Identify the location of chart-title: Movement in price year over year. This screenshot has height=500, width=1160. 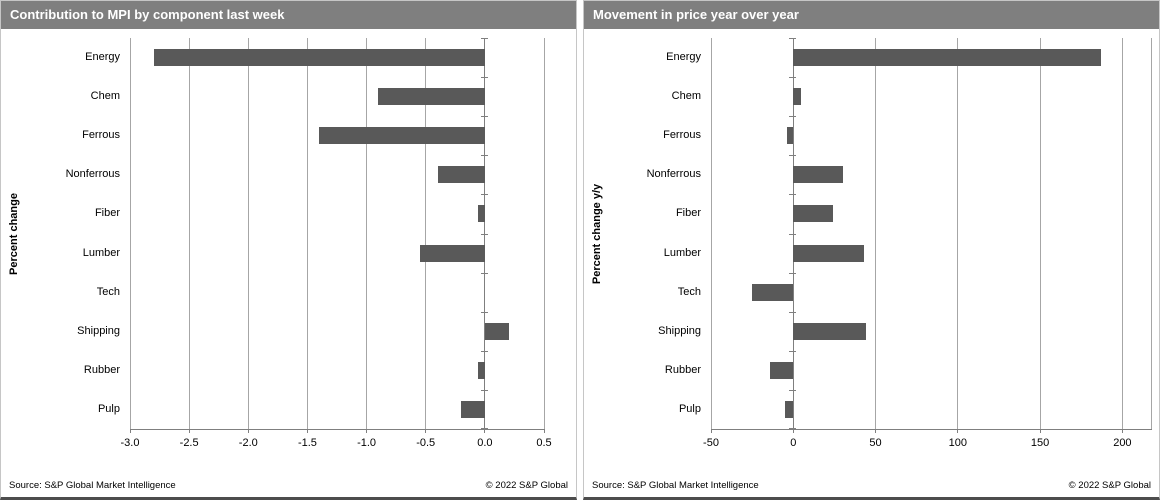
(871, 15).